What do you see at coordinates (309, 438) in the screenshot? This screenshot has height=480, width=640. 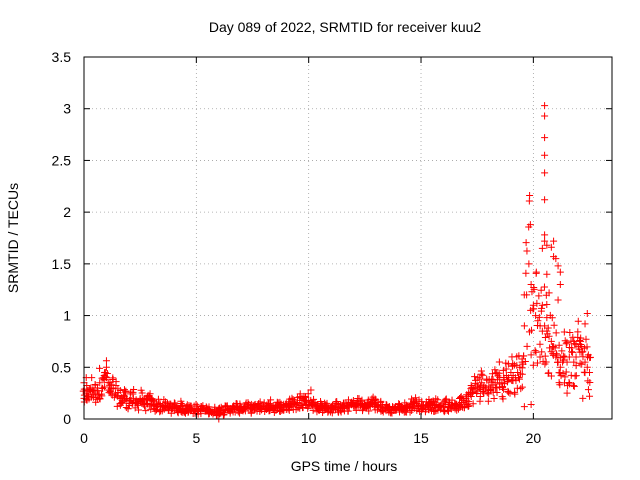 I see `x-tick-label: 10` at bounding box center [309, 438].